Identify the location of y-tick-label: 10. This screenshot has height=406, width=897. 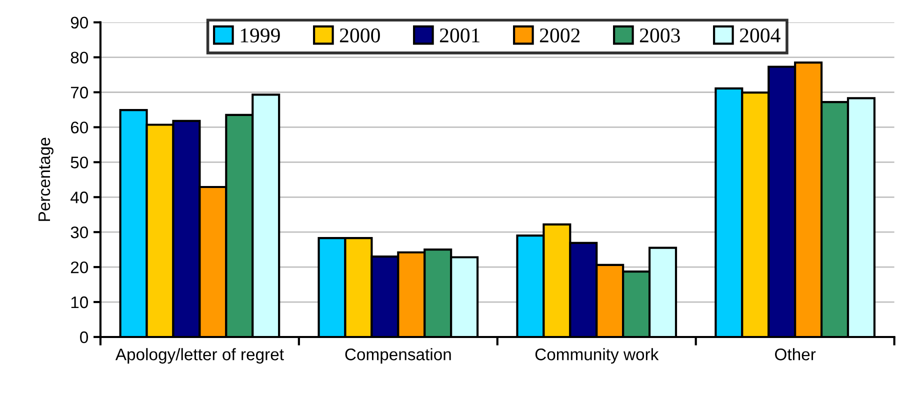
(79, 302).